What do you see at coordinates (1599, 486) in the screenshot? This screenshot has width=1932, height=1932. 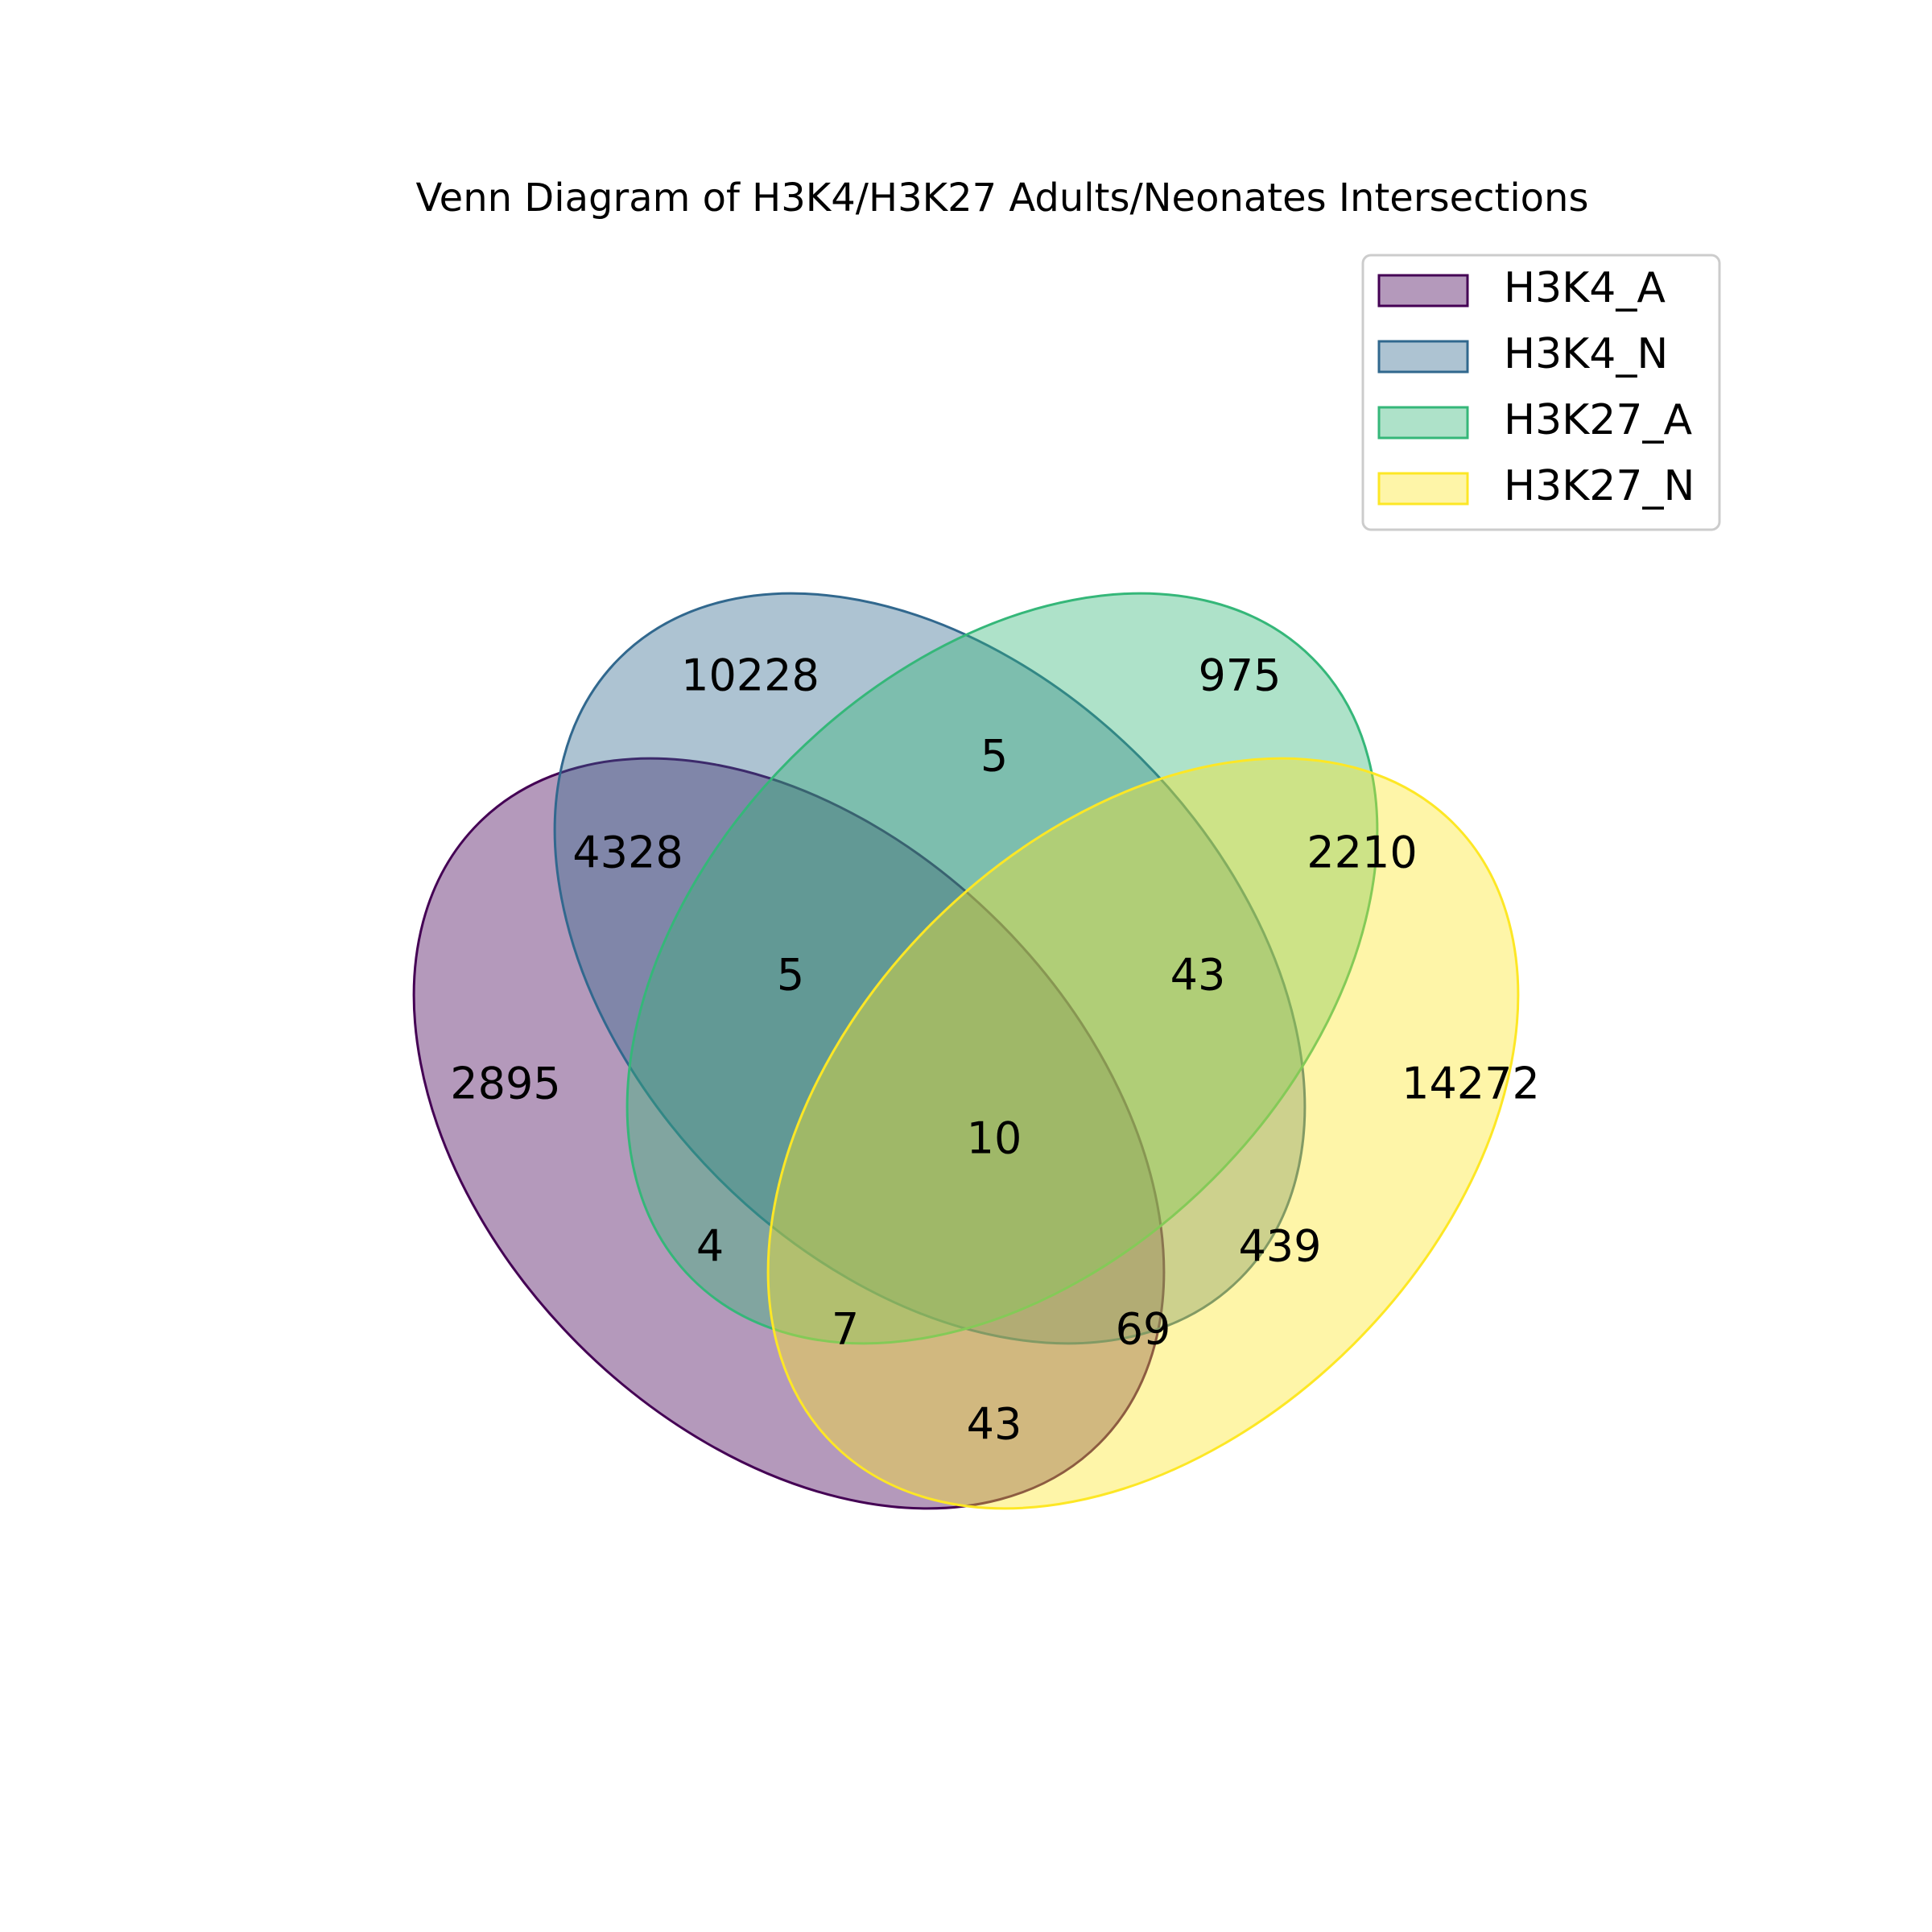 I see `legend-label-h3k27-n: H3K27_N` at bounding box center [1599, 486].